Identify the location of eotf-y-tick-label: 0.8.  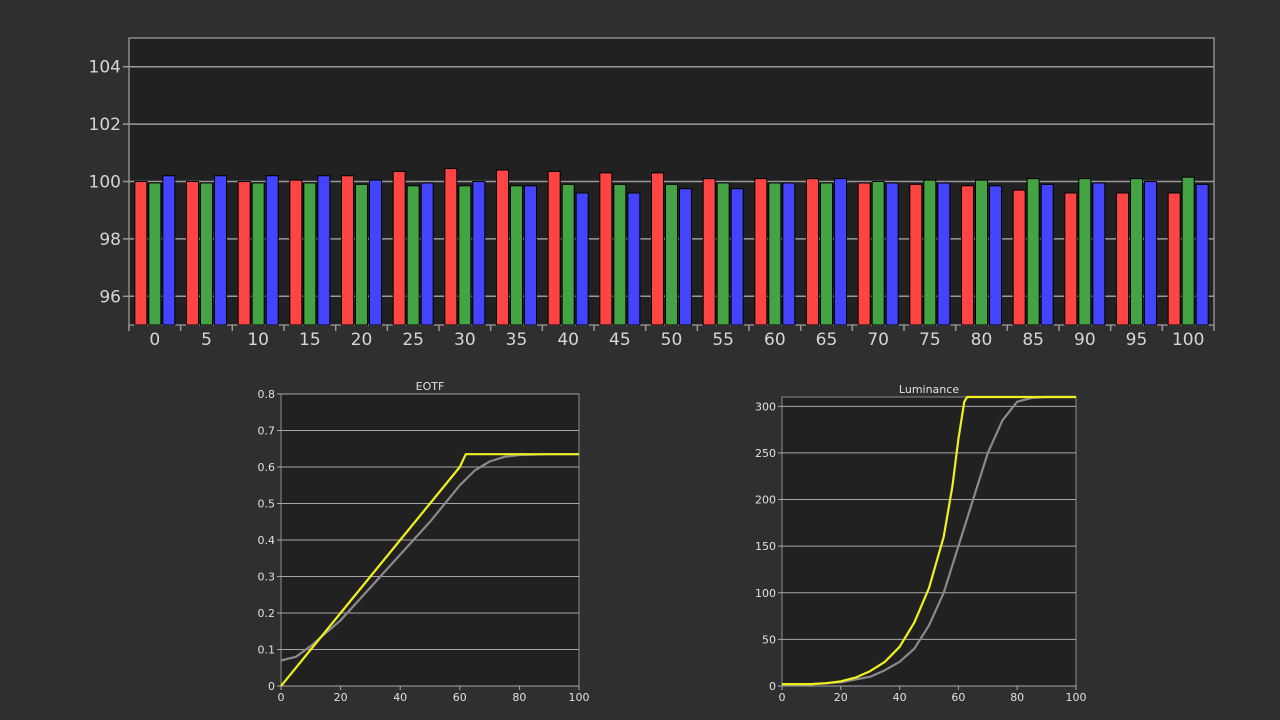
(267, 394).